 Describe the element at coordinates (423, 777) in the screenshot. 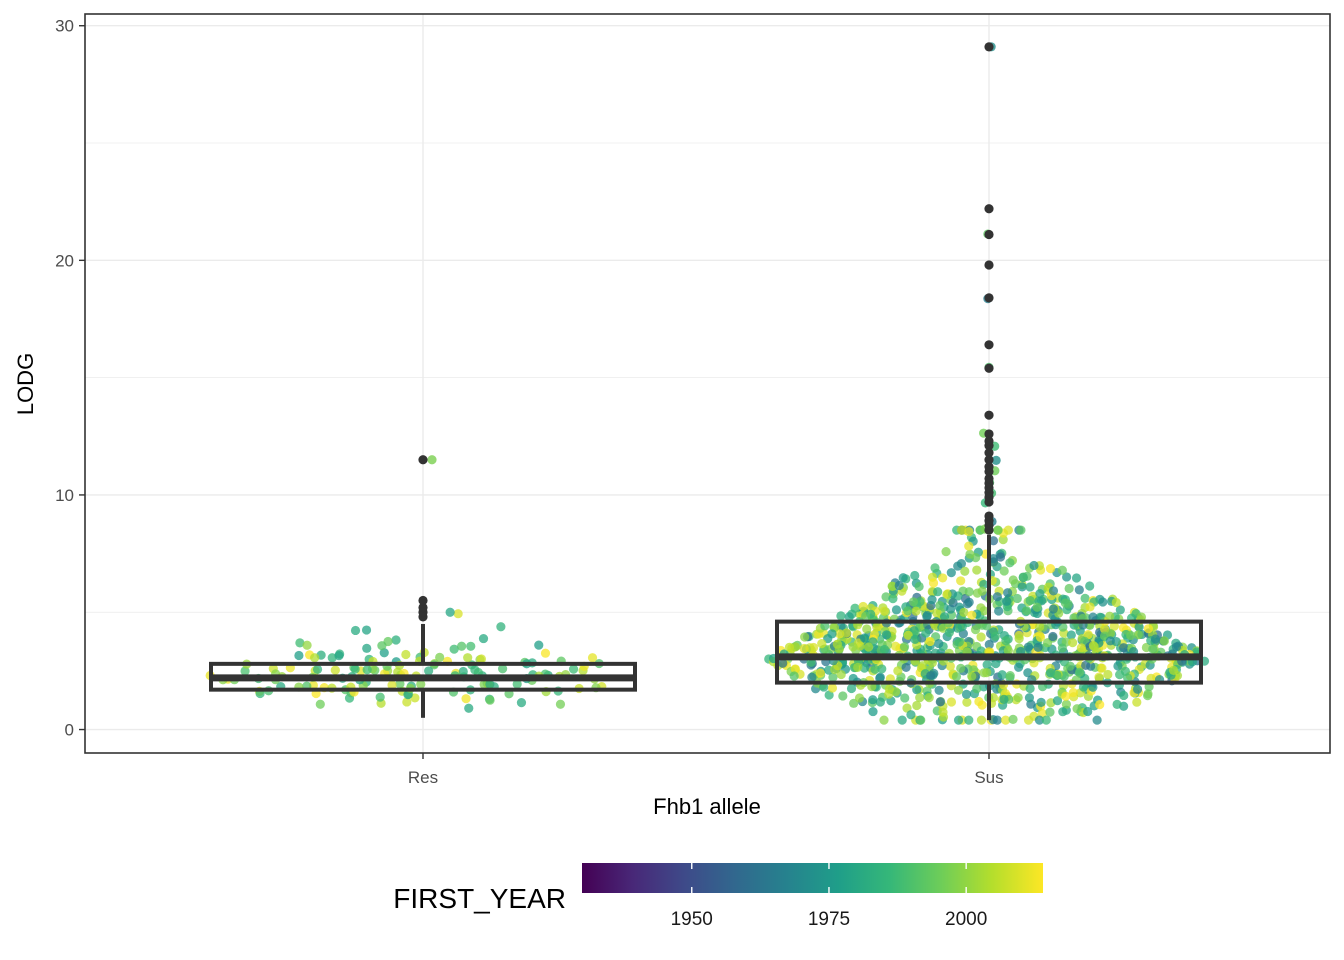

I see `x-tick-label: Res` at that location.